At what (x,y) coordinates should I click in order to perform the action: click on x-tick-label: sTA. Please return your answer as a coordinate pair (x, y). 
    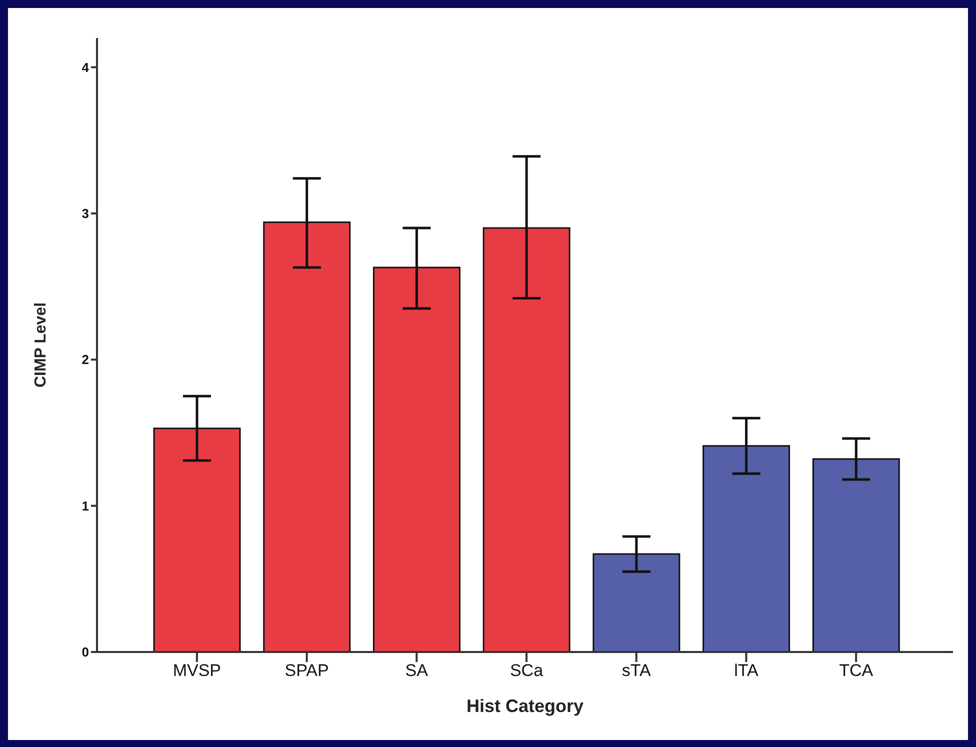
    Looking at the image, I should click on (637, 670).